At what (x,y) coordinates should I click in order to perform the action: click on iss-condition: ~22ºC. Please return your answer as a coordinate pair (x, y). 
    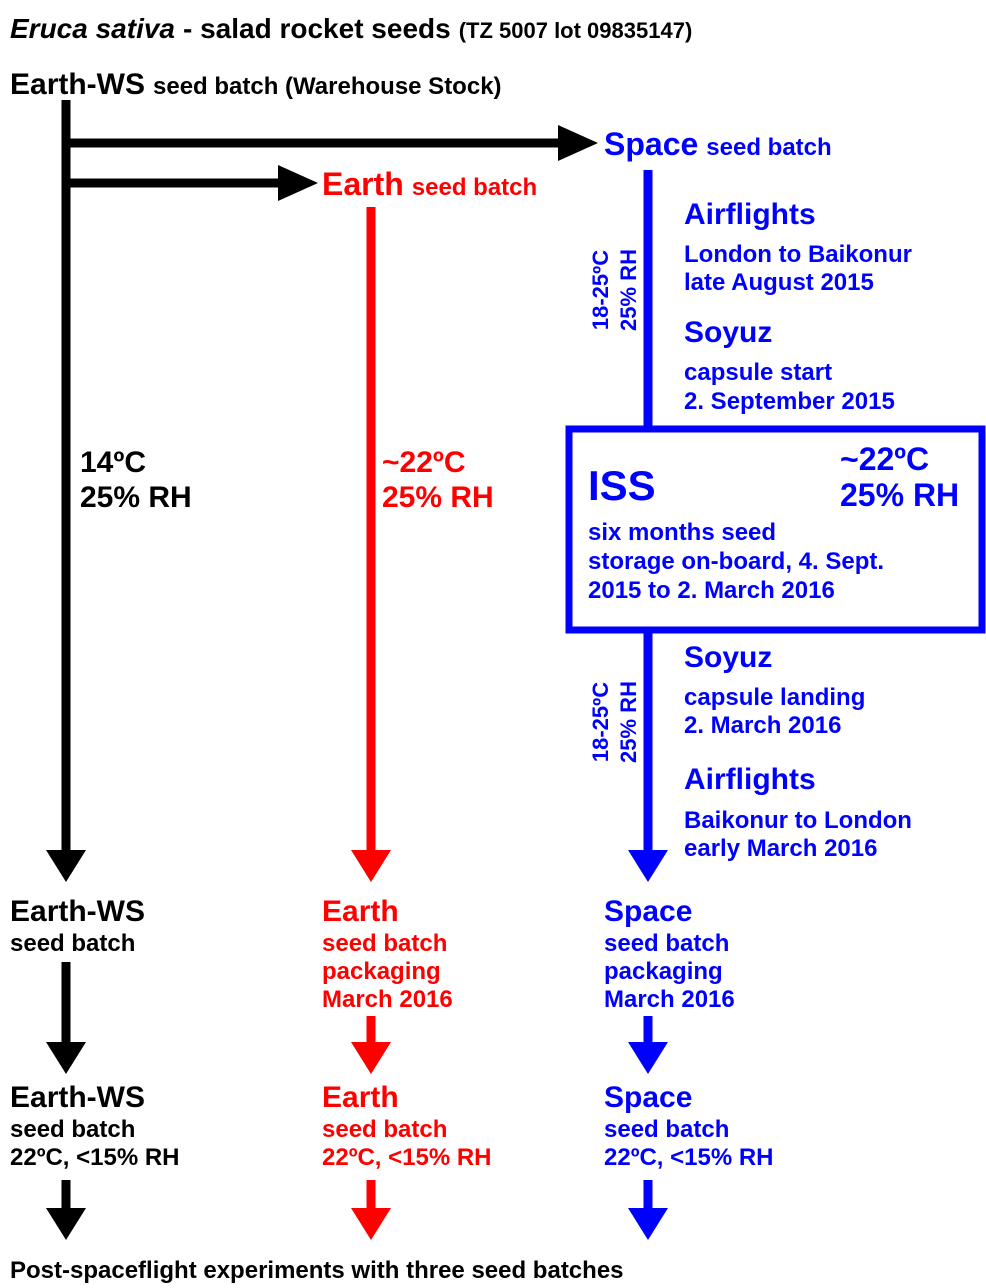
    Looking at the image, I should click on (884, 459).